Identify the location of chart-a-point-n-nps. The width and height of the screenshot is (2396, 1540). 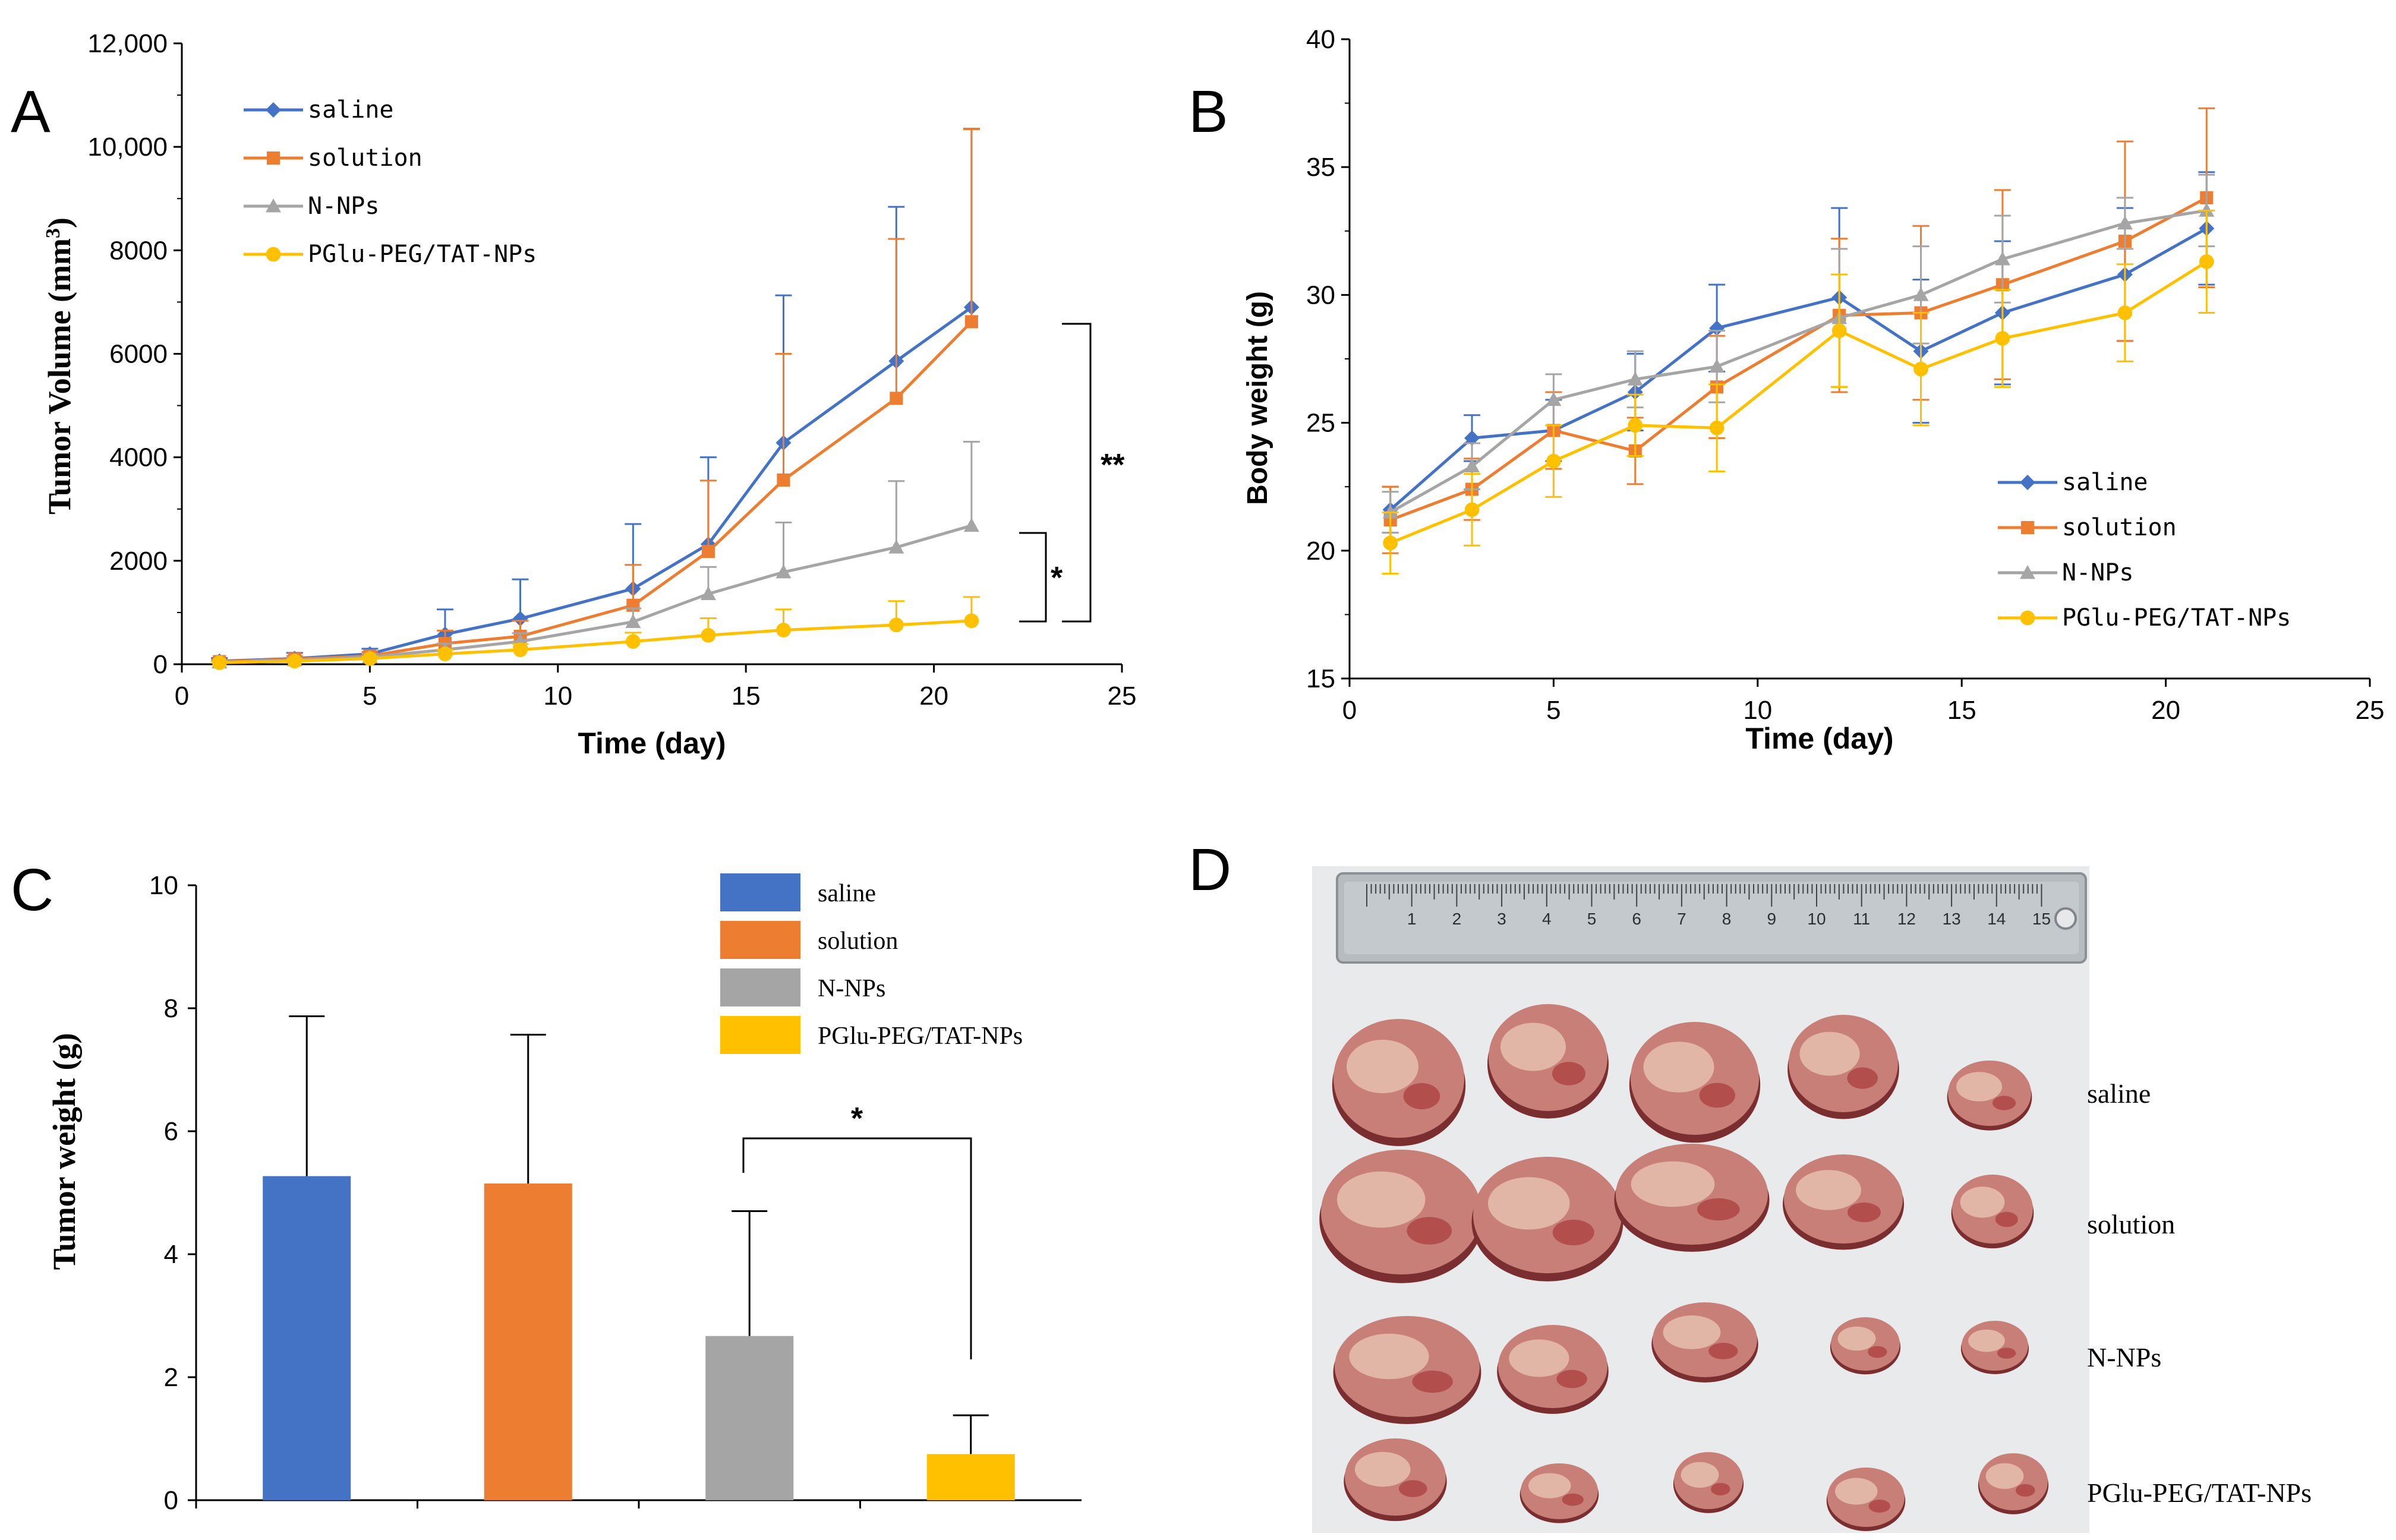
(896, 546).